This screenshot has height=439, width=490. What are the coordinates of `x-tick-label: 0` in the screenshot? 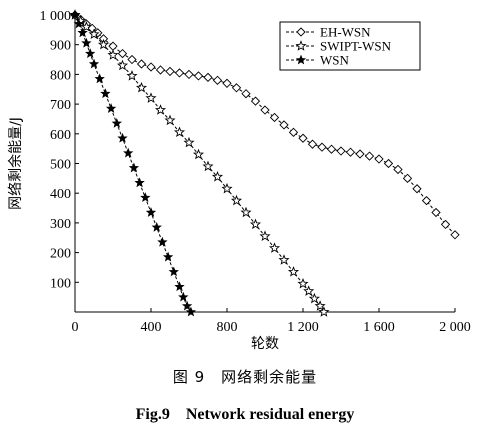 It's located at (75, 327).